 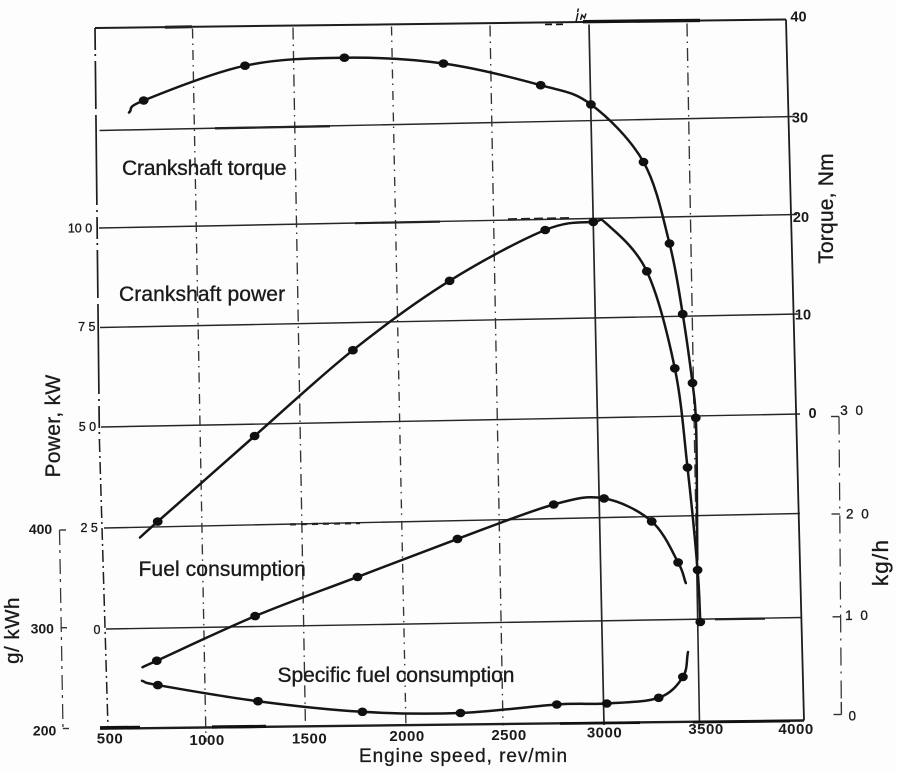 What do you see at coordinates (852, 410) in the screenshot?
I see `svg-text: 3 0` at bounding box center [852, 410].